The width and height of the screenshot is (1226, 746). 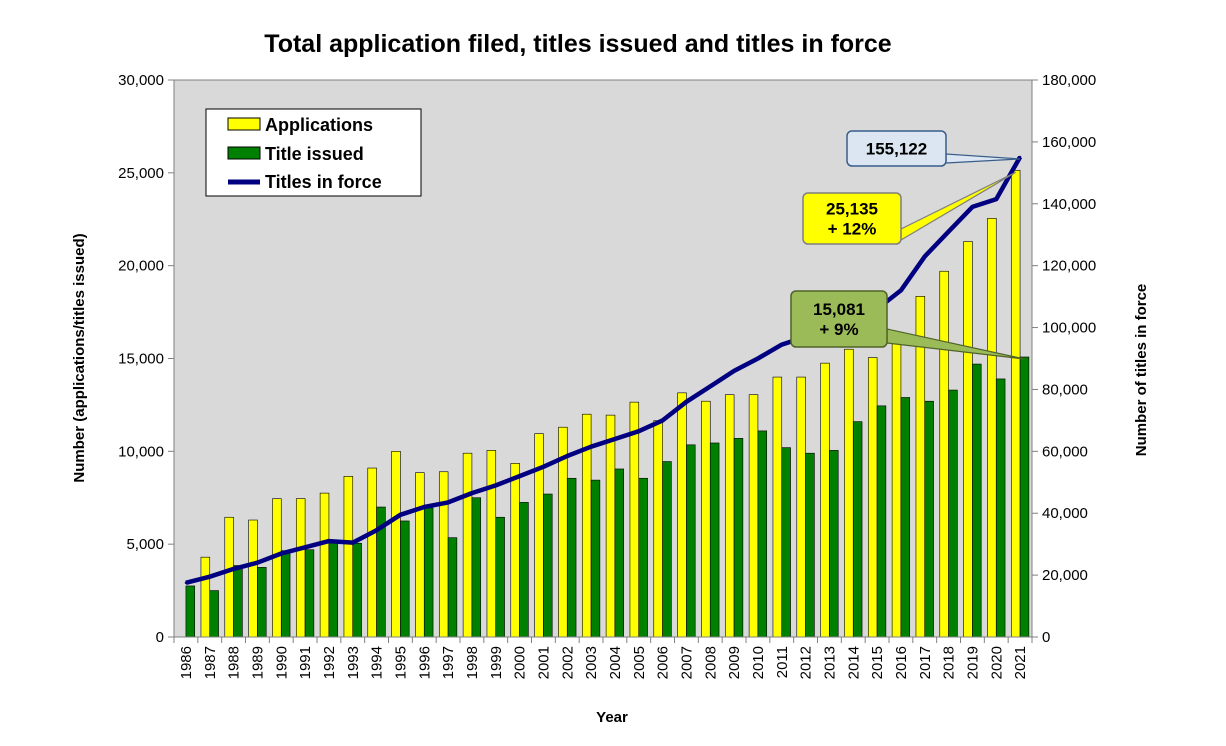 What do you see at coordinates (186, 583) in the screenshot?
I see `point-titles-in-force-1986` at bounding box center [186, 583].